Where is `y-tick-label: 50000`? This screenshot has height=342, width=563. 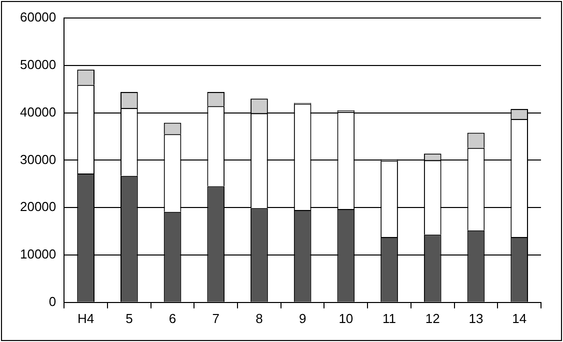
y-tick-label: 50000 is located at coordinates (38, 64).